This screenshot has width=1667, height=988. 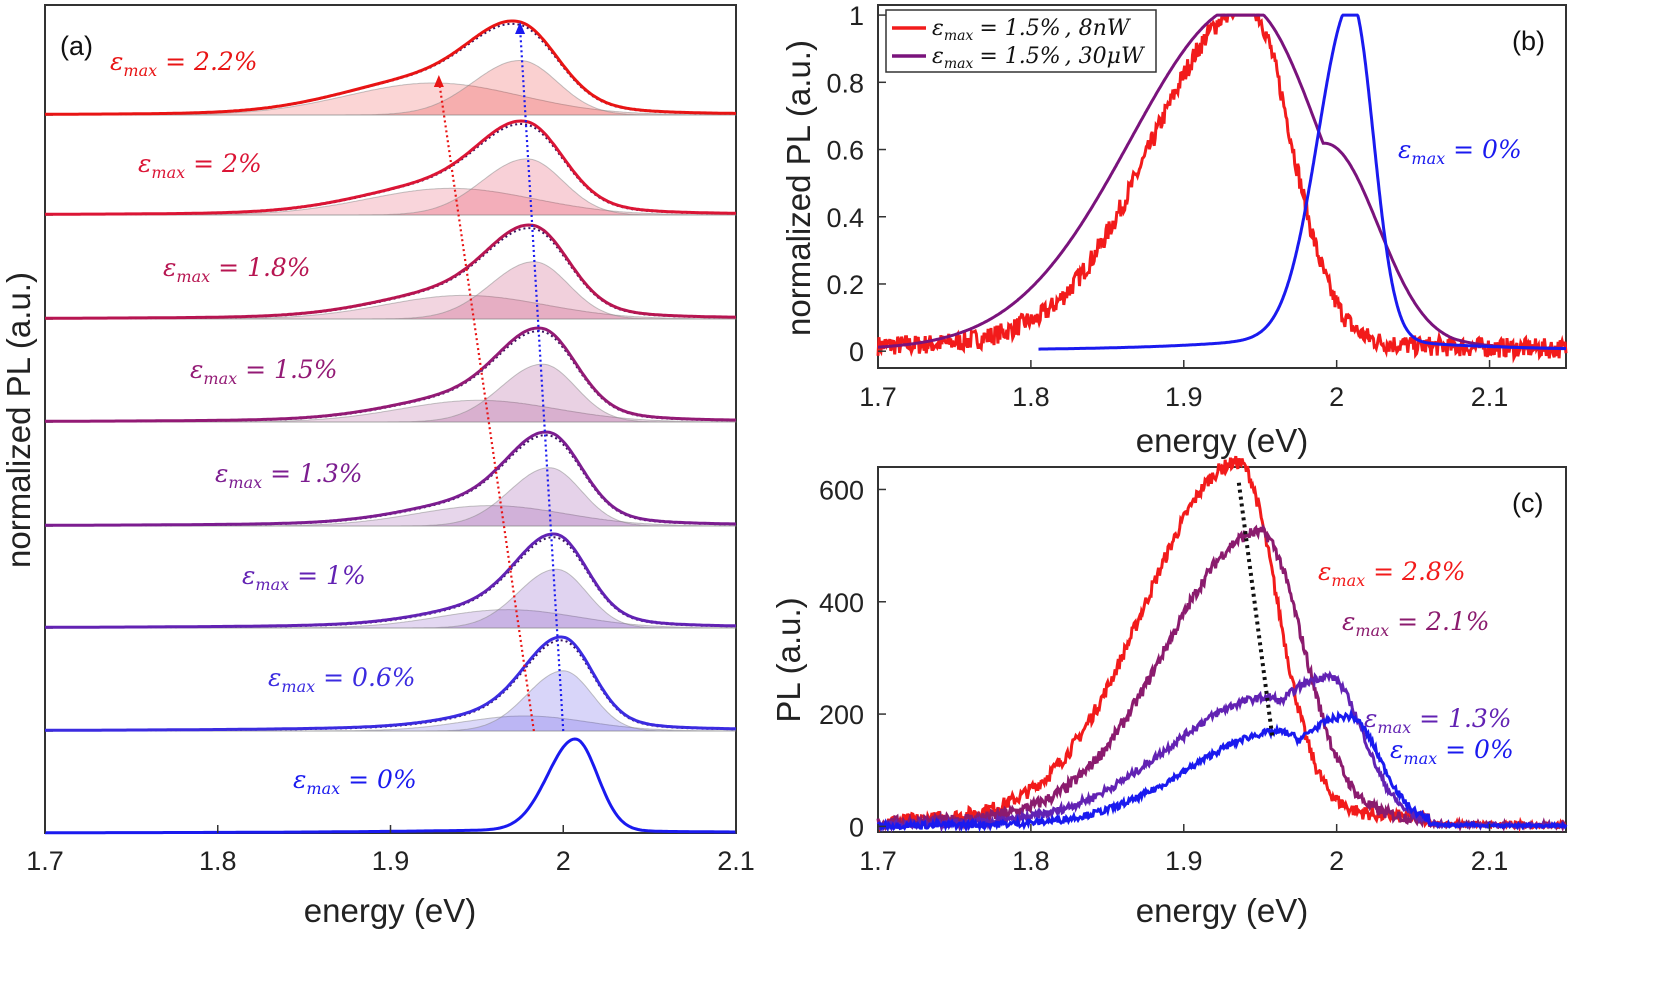 I want to click on arrowhead-red, so click(x=438, y=81).